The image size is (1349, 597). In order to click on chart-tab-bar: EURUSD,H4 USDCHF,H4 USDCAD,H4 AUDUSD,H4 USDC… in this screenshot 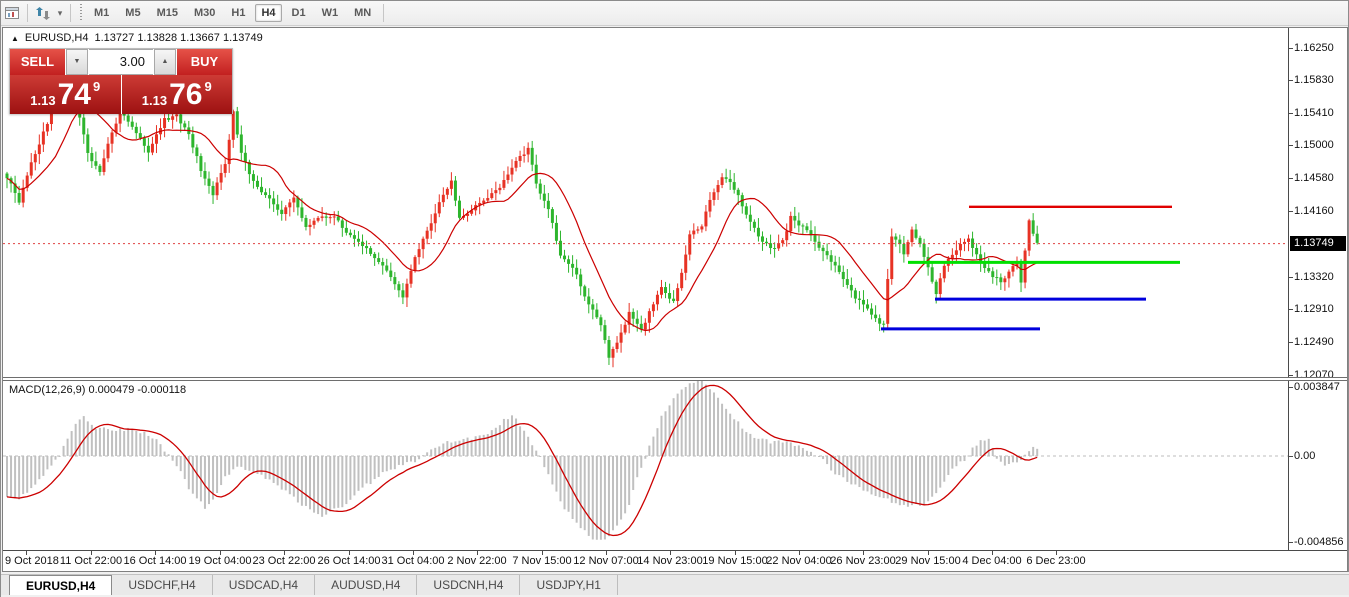, I will do `click(675, 584)`.